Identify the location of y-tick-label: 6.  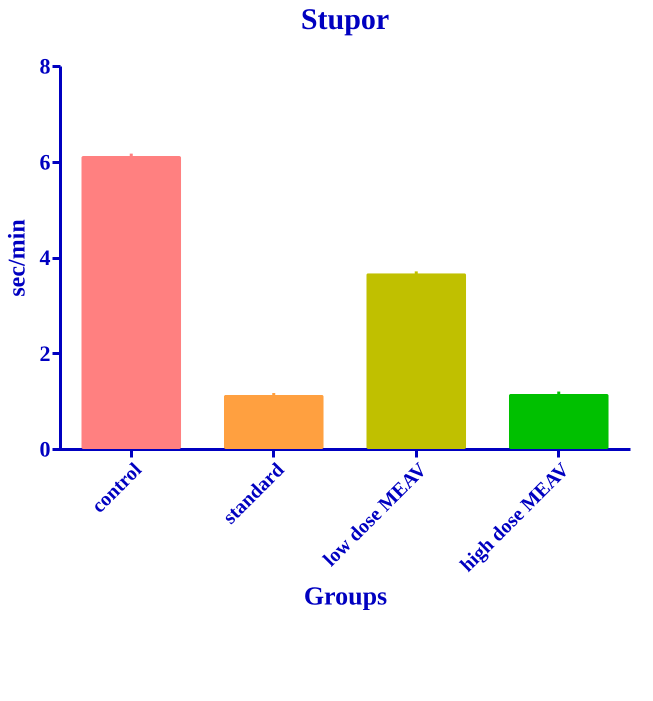
(45, 161).